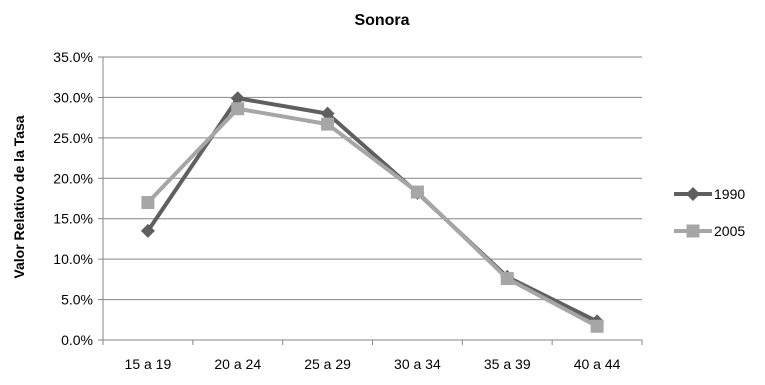 The height and width of the screenshot is (385, 765). I want to click on y-tick-label: 15.0%, so click(73, 219).